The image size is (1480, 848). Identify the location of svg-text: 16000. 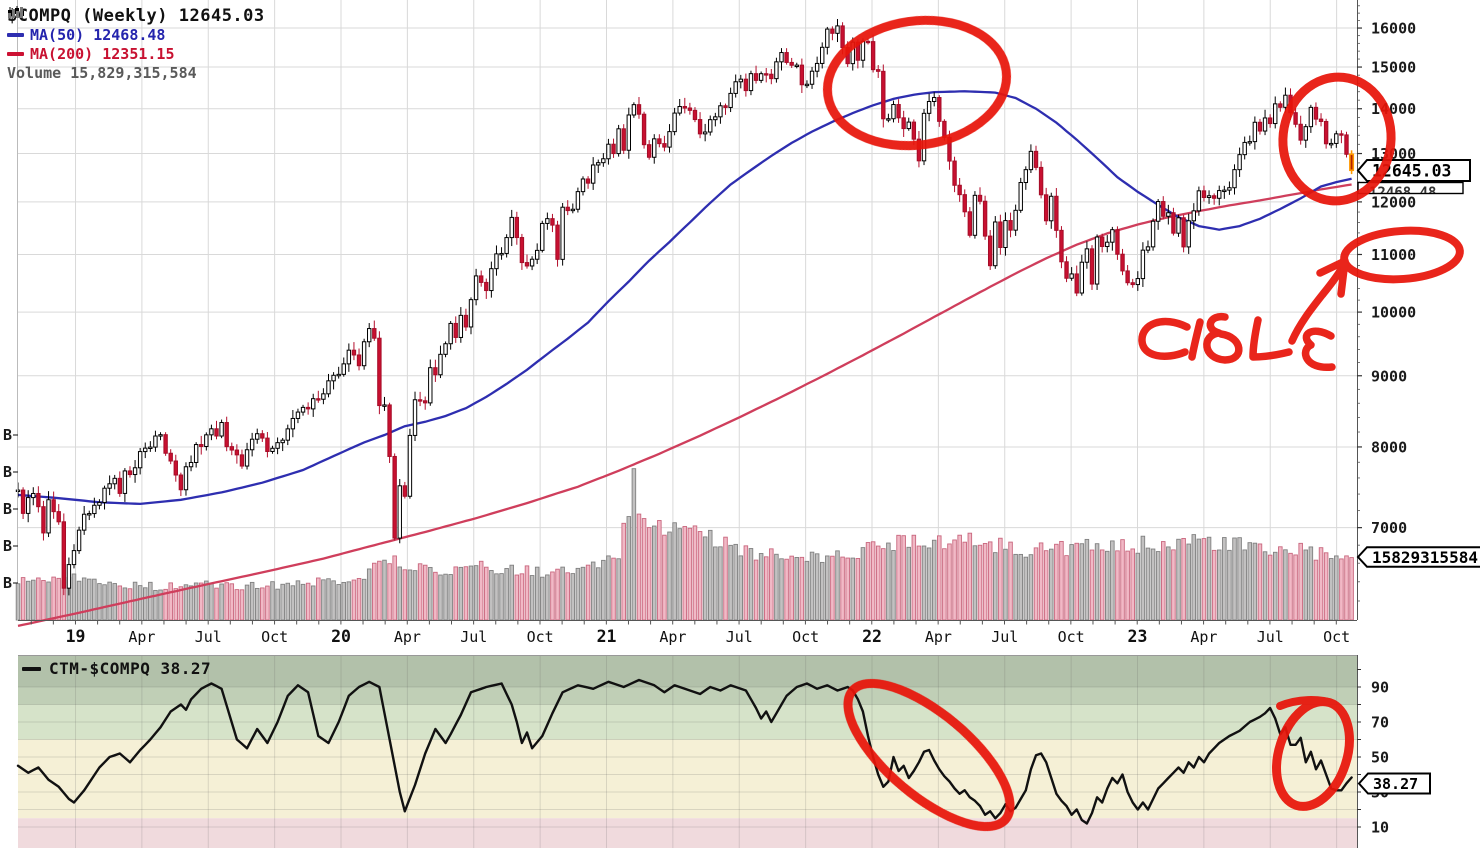
(1393, 29).